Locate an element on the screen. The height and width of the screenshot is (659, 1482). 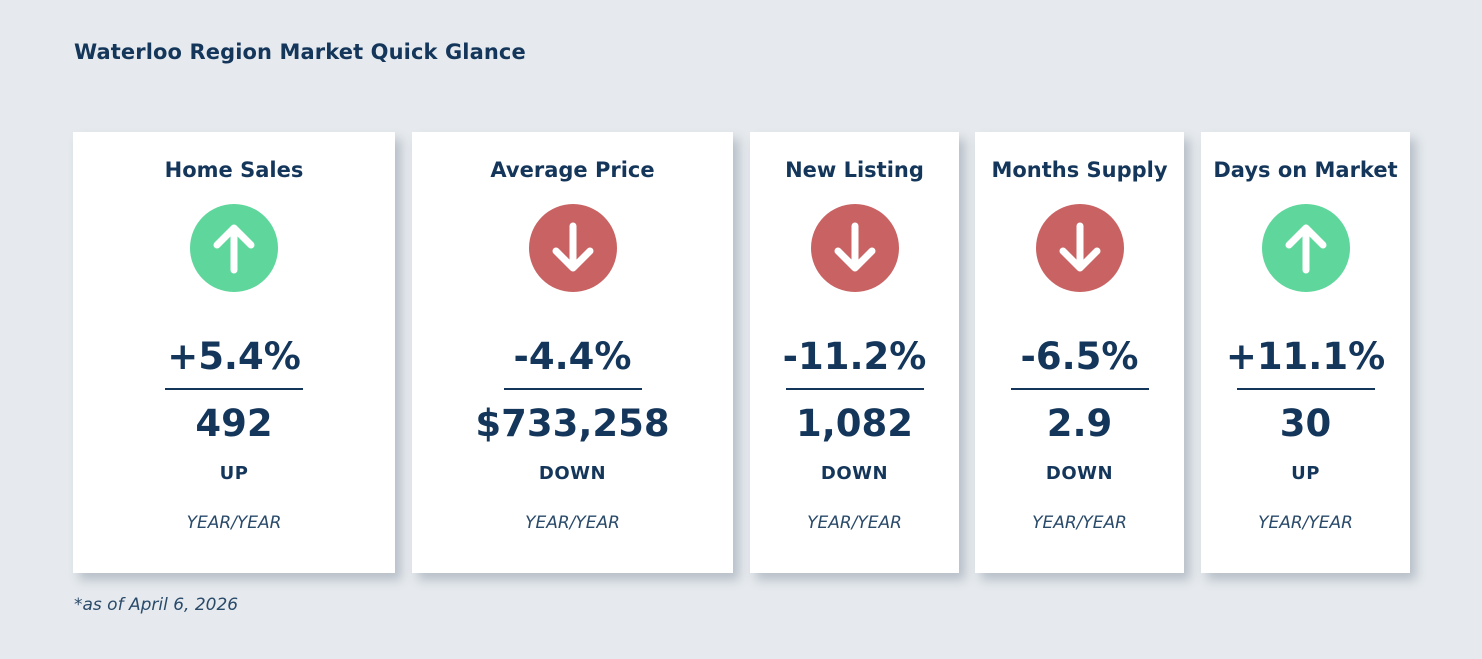
card-title: Months Supply is located at coordinates (1079, 170).